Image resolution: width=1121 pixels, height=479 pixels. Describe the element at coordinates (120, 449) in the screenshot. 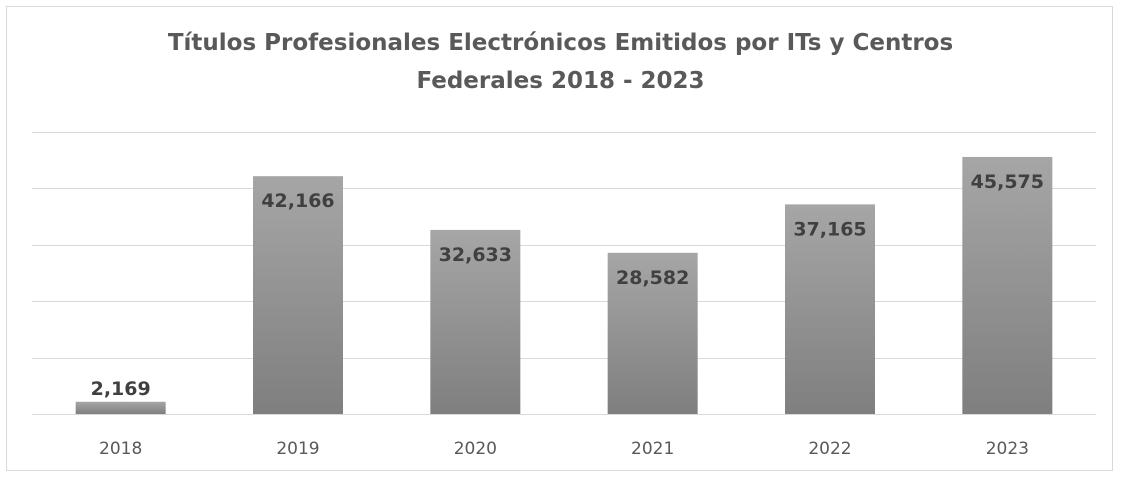

I see `x-tick-label-2018: 2018` at that location.